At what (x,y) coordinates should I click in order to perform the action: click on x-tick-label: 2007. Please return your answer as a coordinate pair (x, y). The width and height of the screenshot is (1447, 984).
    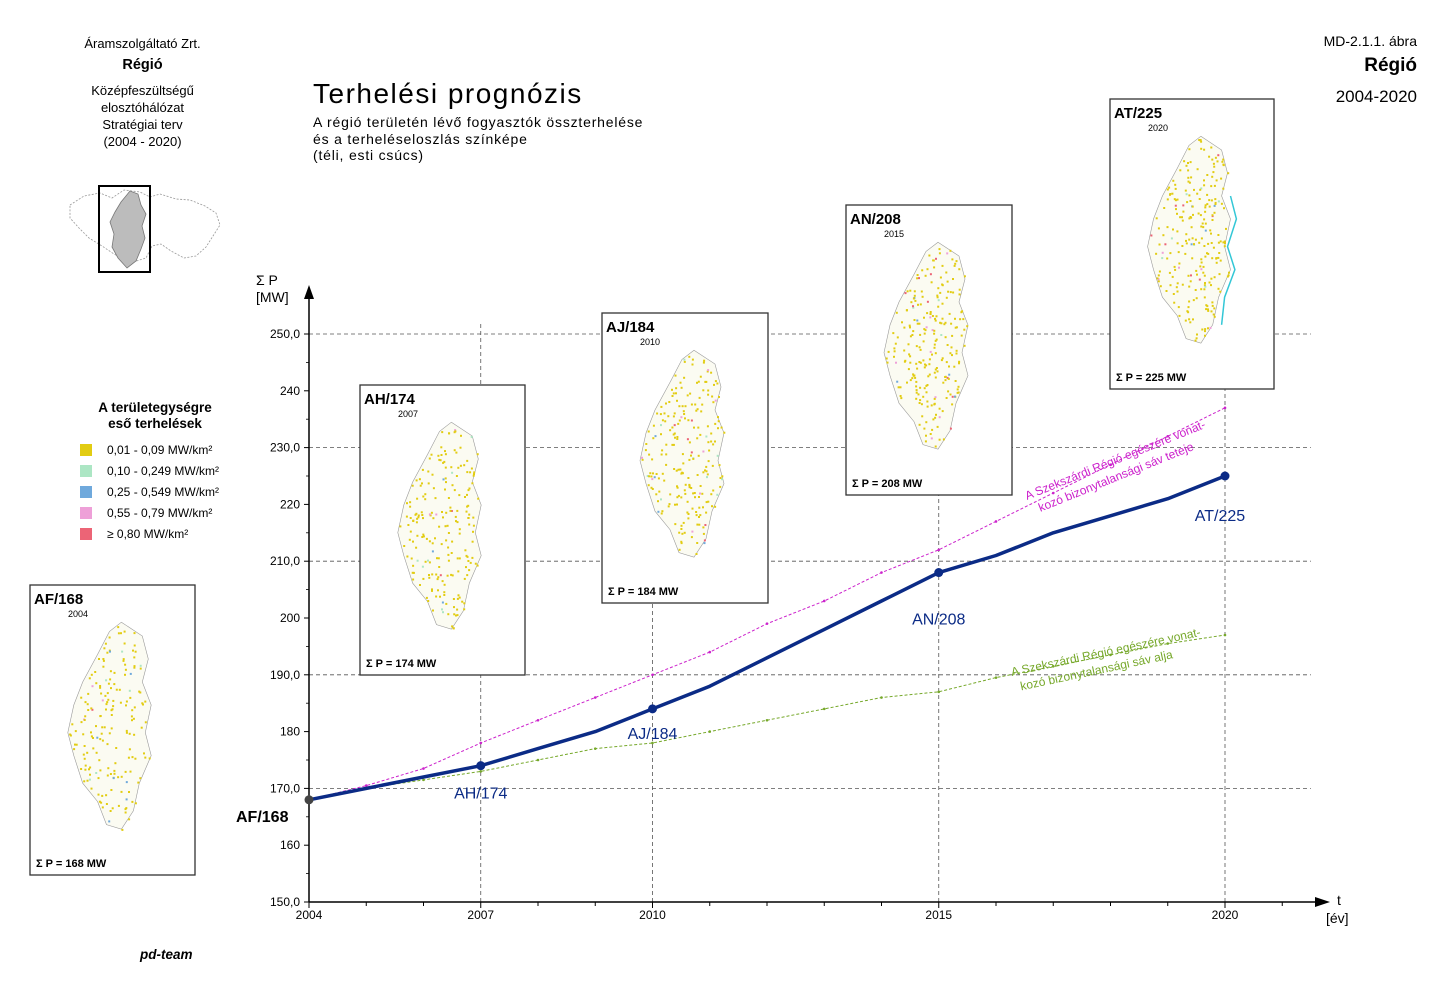
    Looking at the image, I should click on (480, 915).